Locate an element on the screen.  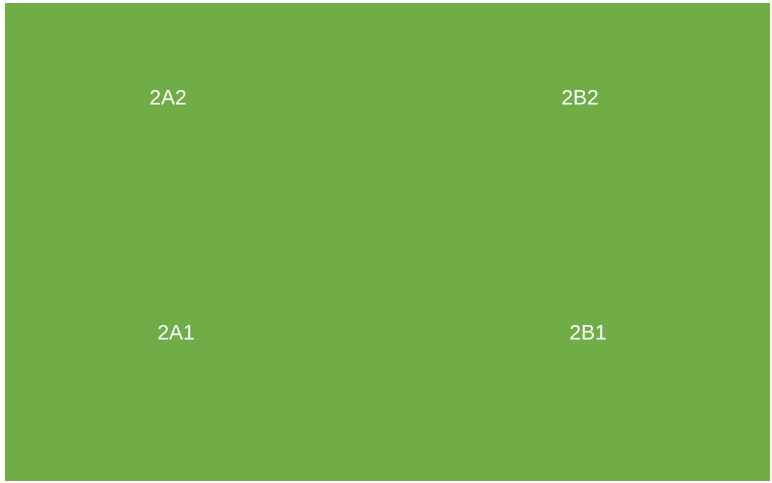
label: 2A2 is located at coordinates (167, 98).